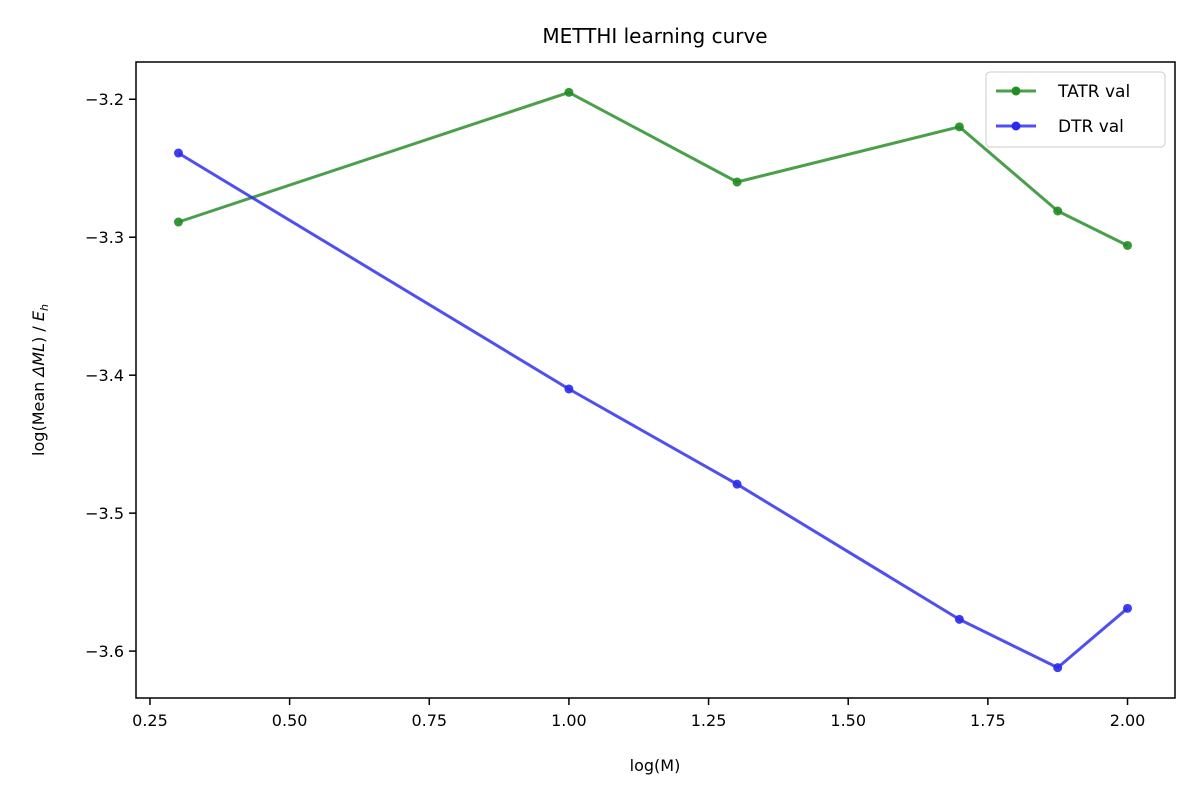 This screenshot has height=800, width=1200. Describe the element at coordinates (104, 375) in the screenshot. I see `y-tick-label: −3.4` at that location.